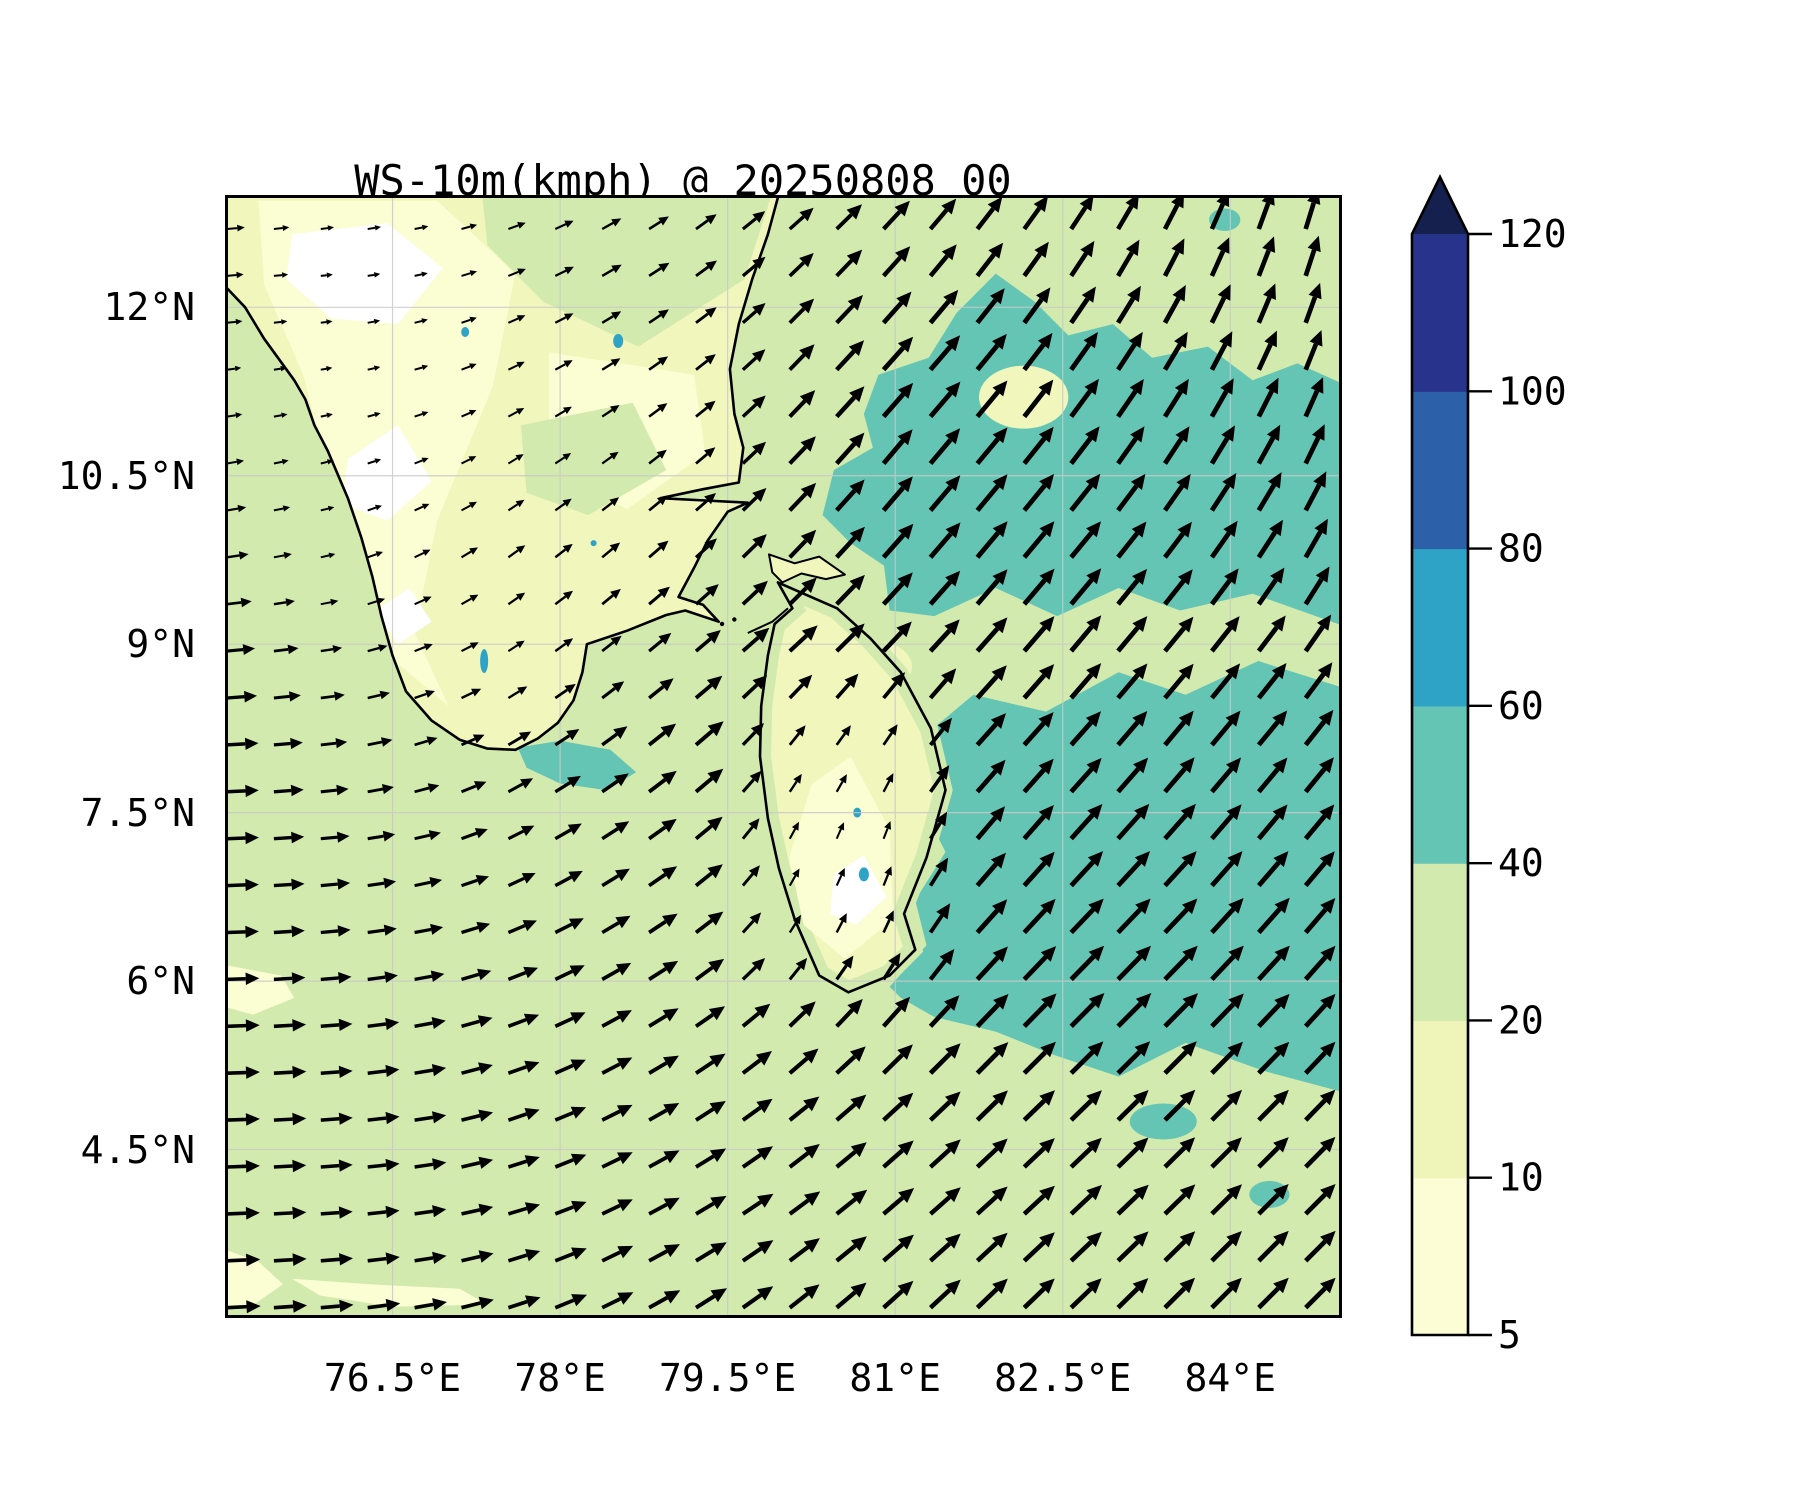 The height and width of the screenshot is (1500, 1800). I want to click on colorbar-over-arrow, so click(1440, 205).